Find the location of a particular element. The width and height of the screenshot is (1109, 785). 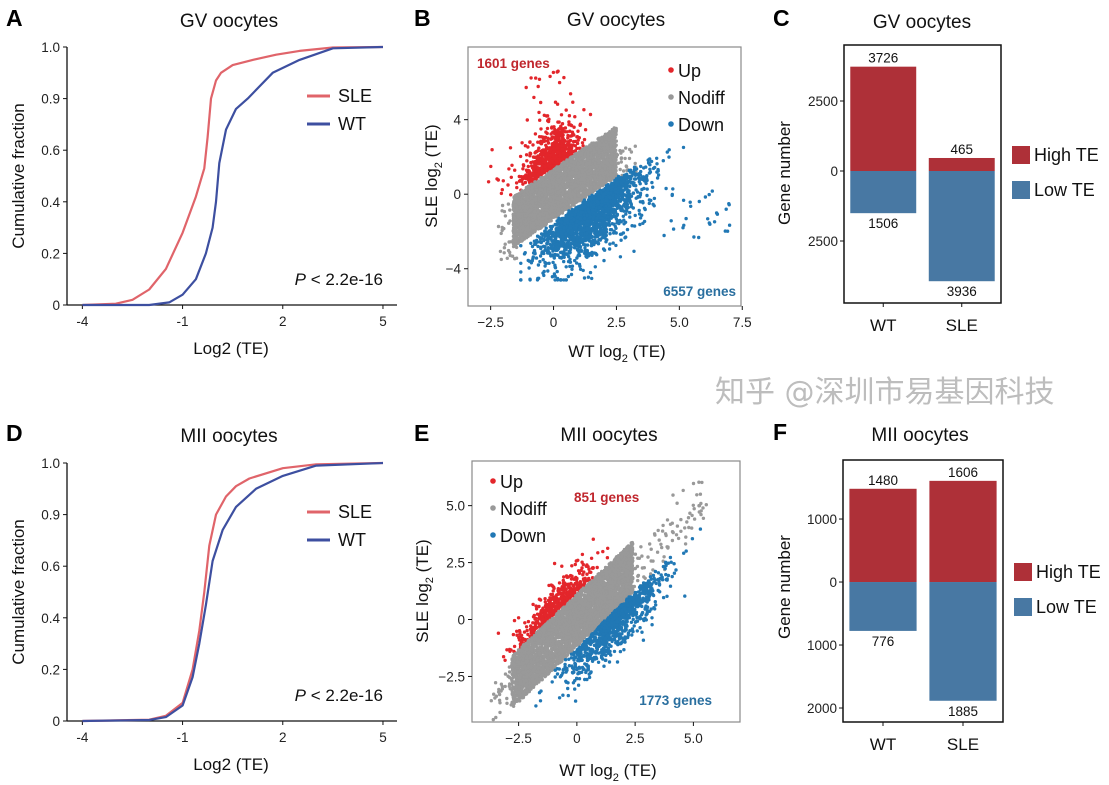

y-tick-label: 0 is located at coordinates (457, 194).